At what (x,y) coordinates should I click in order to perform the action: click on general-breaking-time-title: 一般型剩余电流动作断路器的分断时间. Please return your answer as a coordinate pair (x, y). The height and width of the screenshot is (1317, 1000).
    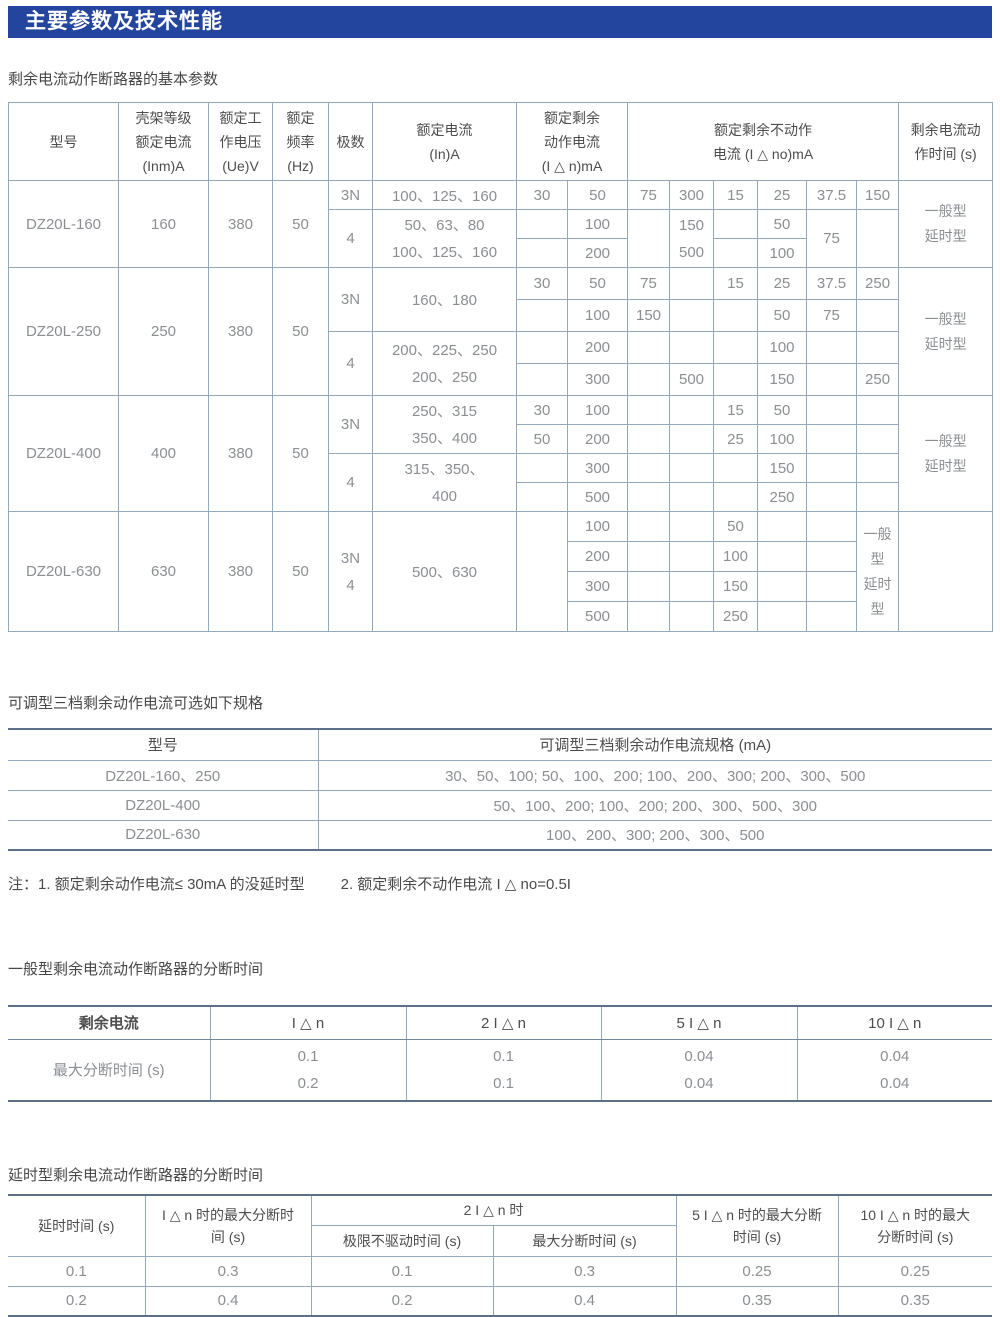
    Looking at the image, I should click on (136, 969).